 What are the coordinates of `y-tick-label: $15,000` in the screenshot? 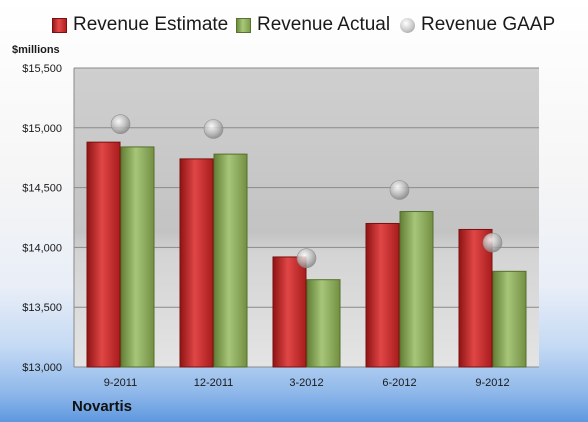 It's located at (42, 129).